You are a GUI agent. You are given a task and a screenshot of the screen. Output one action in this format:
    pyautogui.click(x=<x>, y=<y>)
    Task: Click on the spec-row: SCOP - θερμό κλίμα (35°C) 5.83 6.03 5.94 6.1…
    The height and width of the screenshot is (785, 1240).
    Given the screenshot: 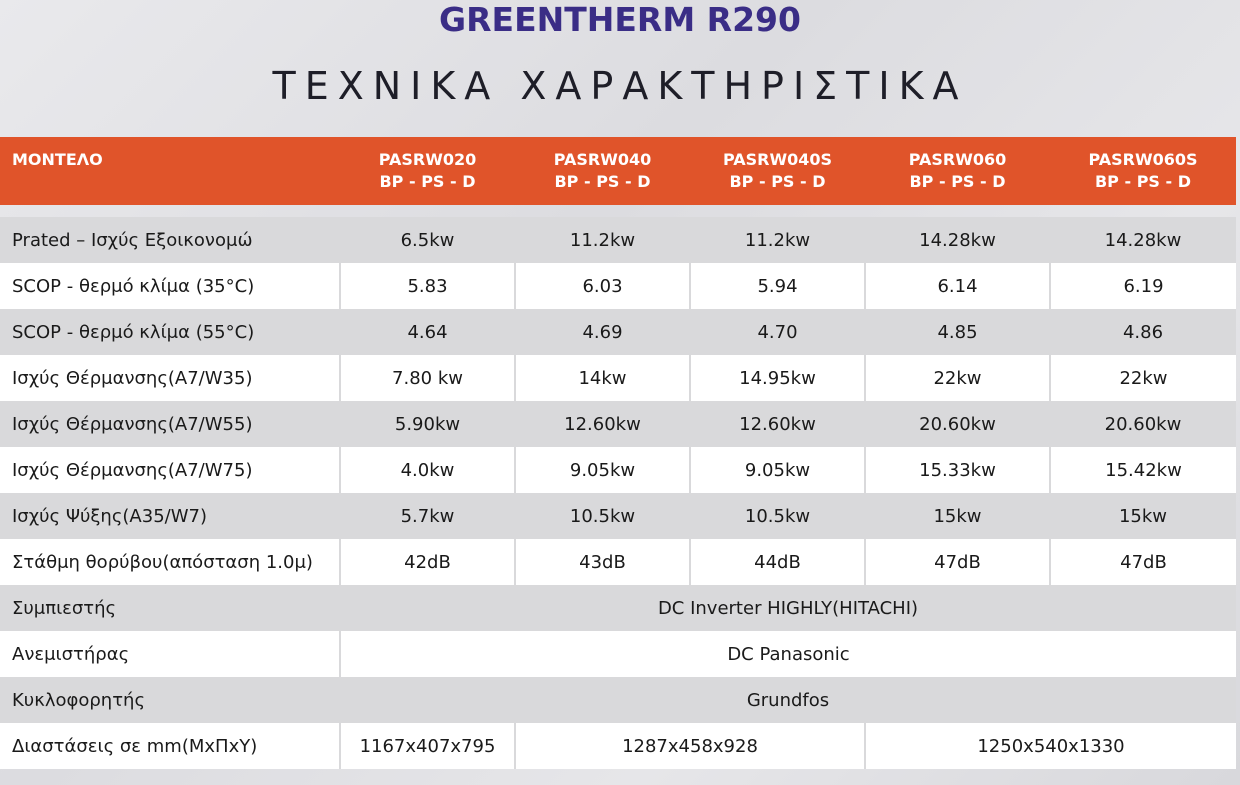 What is the action you would take?
    pyautogui.click(x=618, y=286)
    